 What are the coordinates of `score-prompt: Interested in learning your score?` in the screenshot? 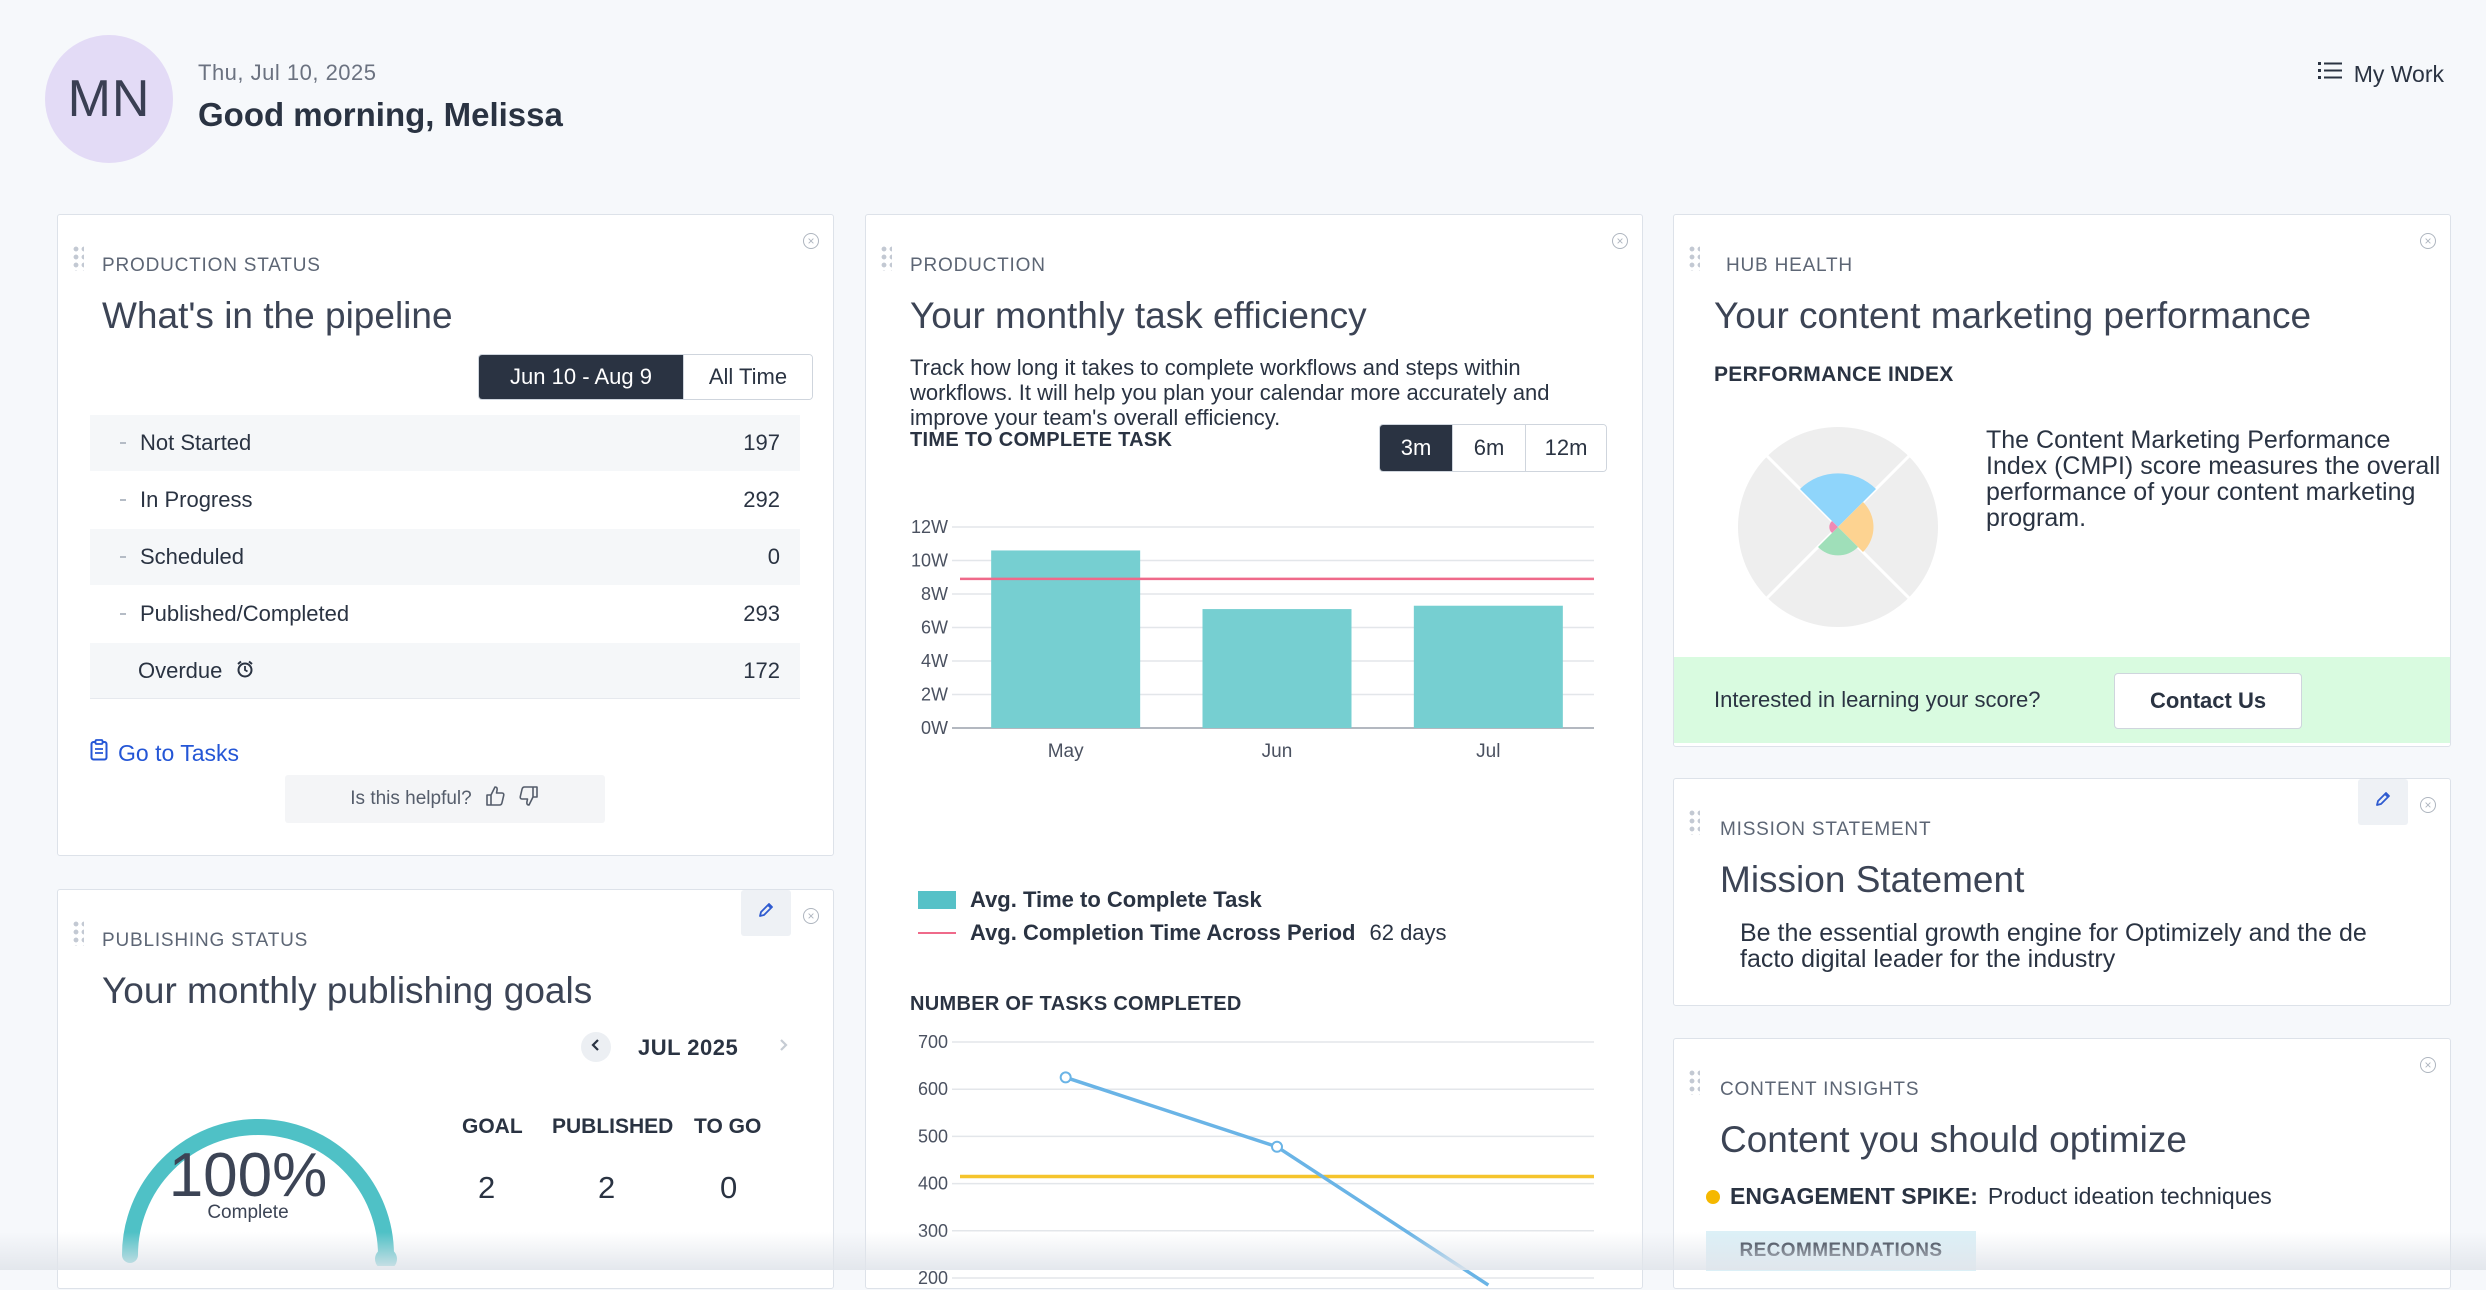 It's located at (1877, 699).